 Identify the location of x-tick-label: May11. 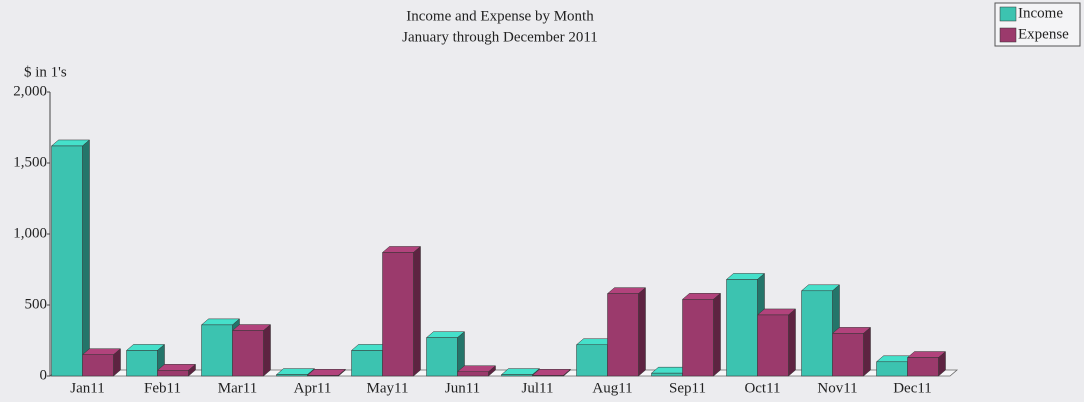
(388, 388).